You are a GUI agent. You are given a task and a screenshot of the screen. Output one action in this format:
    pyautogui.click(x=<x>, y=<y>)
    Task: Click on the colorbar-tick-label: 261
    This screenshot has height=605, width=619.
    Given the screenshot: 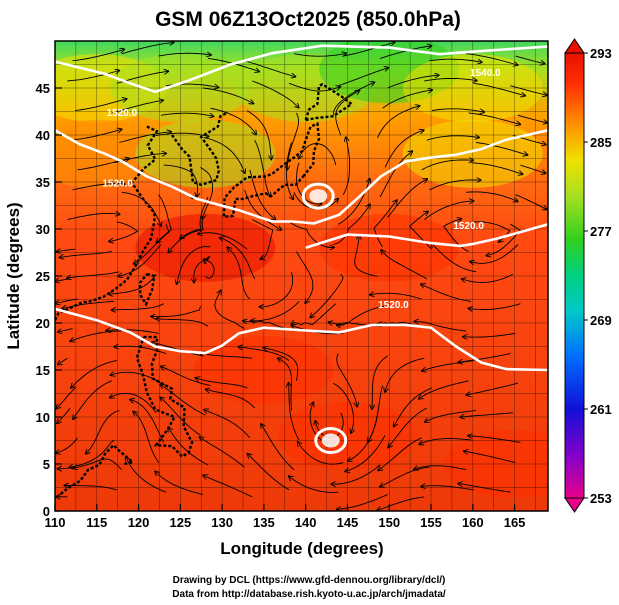 What is the action you would take?
    pyautogui.click(x=601, y=409)
    